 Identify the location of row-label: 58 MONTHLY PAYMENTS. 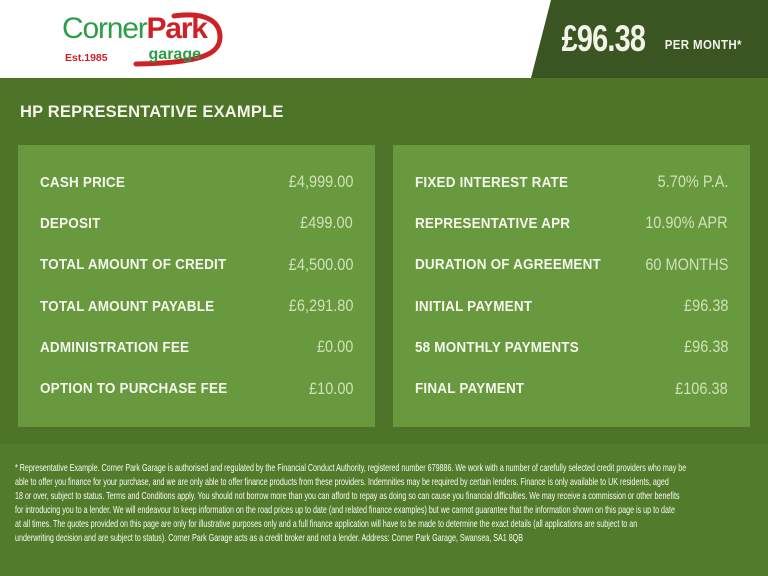
(497, 347).